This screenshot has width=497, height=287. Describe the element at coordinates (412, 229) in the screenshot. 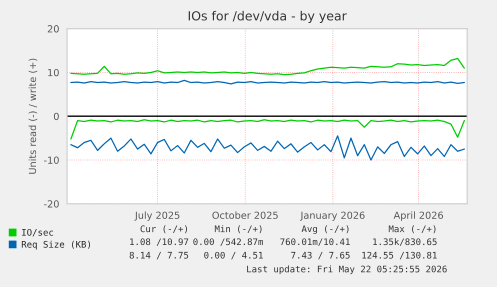

I see `text: Max (-/+)` at that location.